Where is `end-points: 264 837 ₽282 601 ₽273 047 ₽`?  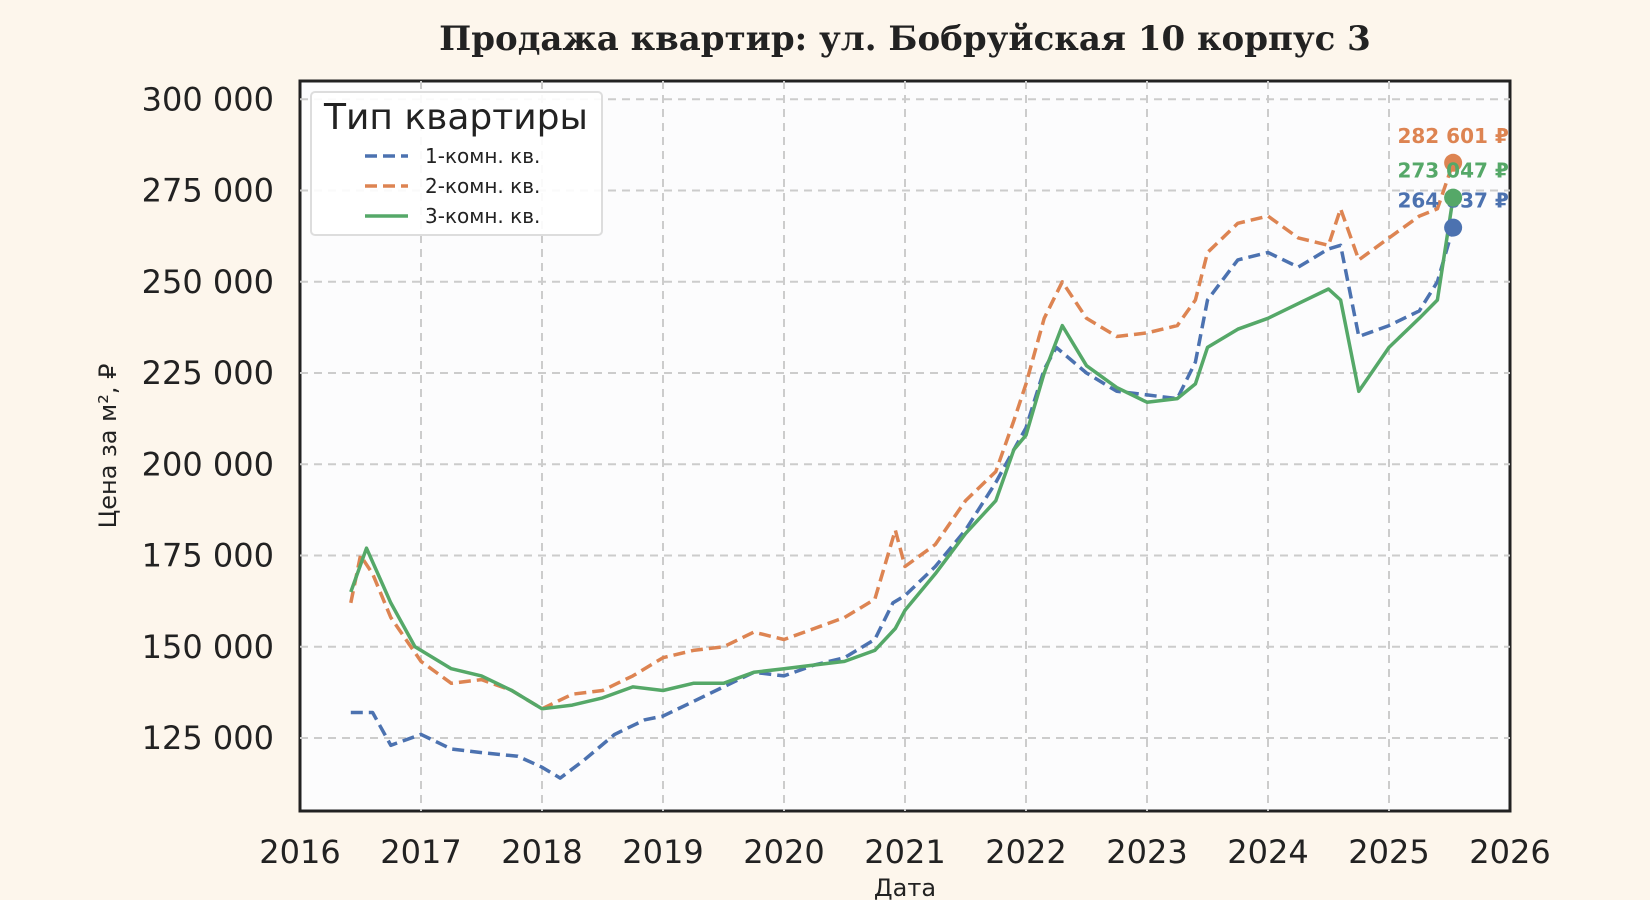 end-points: 264 837 ₽282 601 ₽273 047 ₽ is located at coordinates (1453, 180).